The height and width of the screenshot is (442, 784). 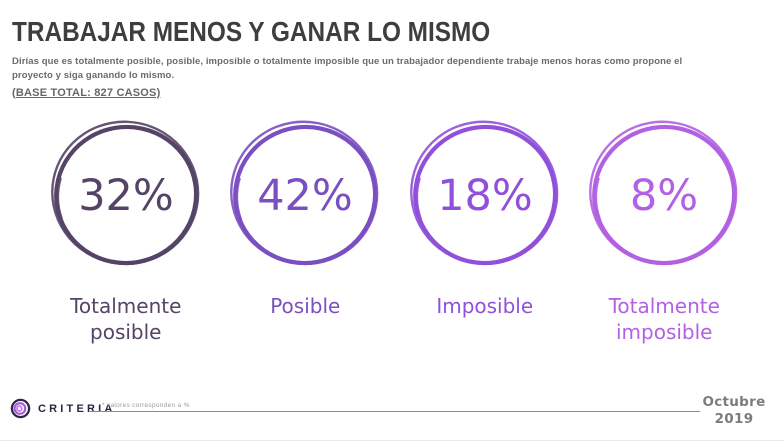 What do you see at coordinates (126, 319) in the screenshot?
I see `category-label: Totalmente posible` at bounding box center [126, 319].